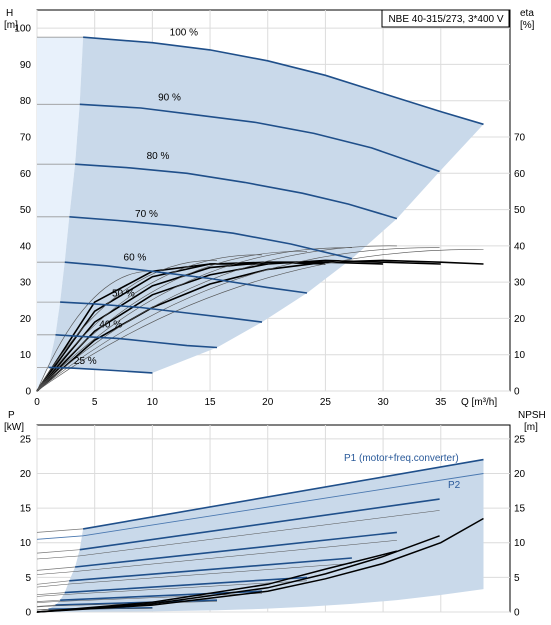 The height and width of the screenshot is (625, 551). What do you see at coordinates (28, 392) in the screenshot?
I see `h-tick-0: 0` at bounding box center [28, 392].